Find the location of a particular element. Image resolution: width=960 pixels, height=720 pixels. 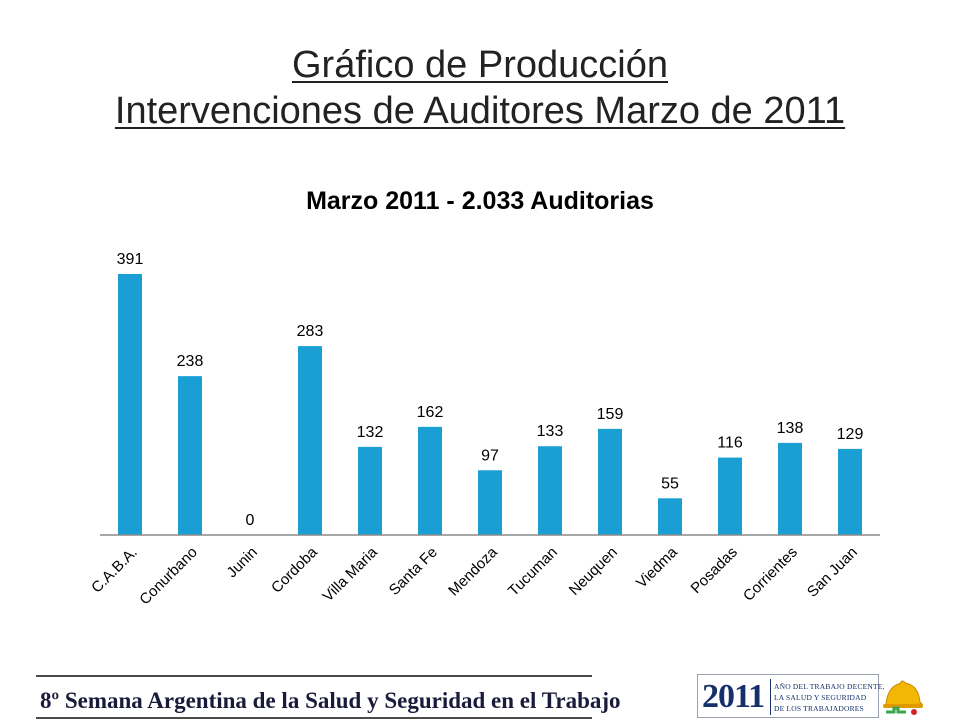

logo-line-2: LA SALUD Y SEGURIDAD is located at coordinates (820, 697).